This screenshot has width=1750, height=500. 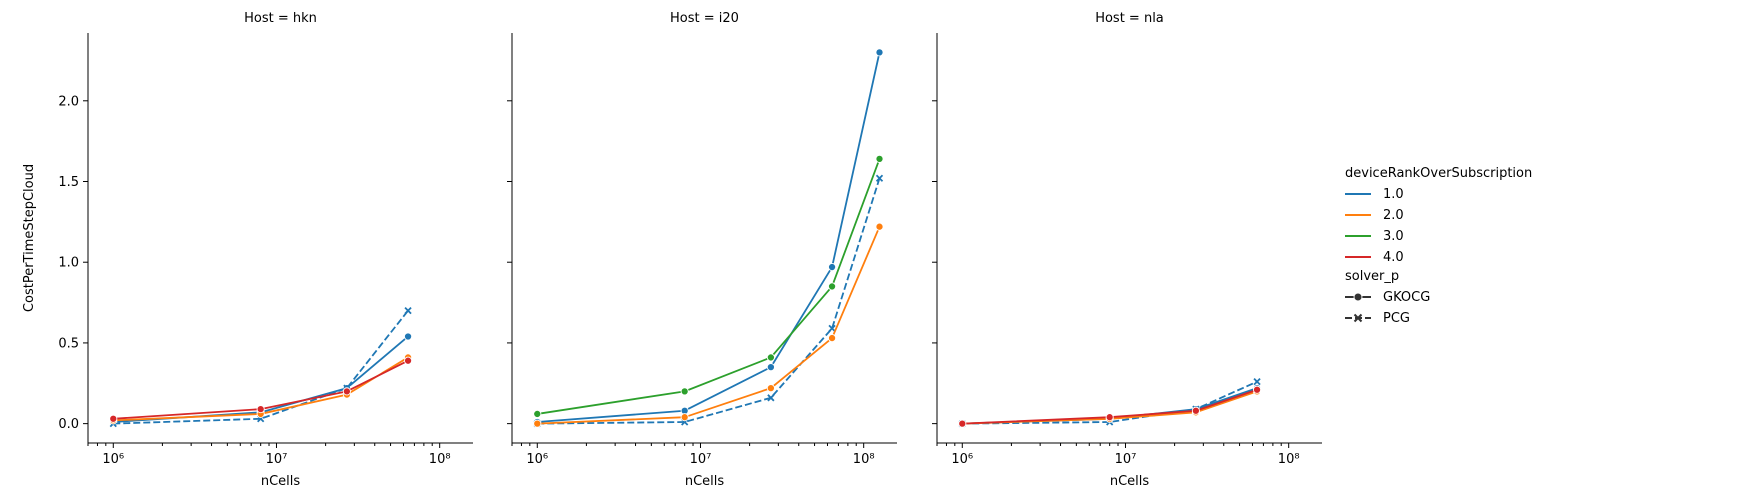 I want to click on legend-label: 2.0, so click(x=1393, y=215).